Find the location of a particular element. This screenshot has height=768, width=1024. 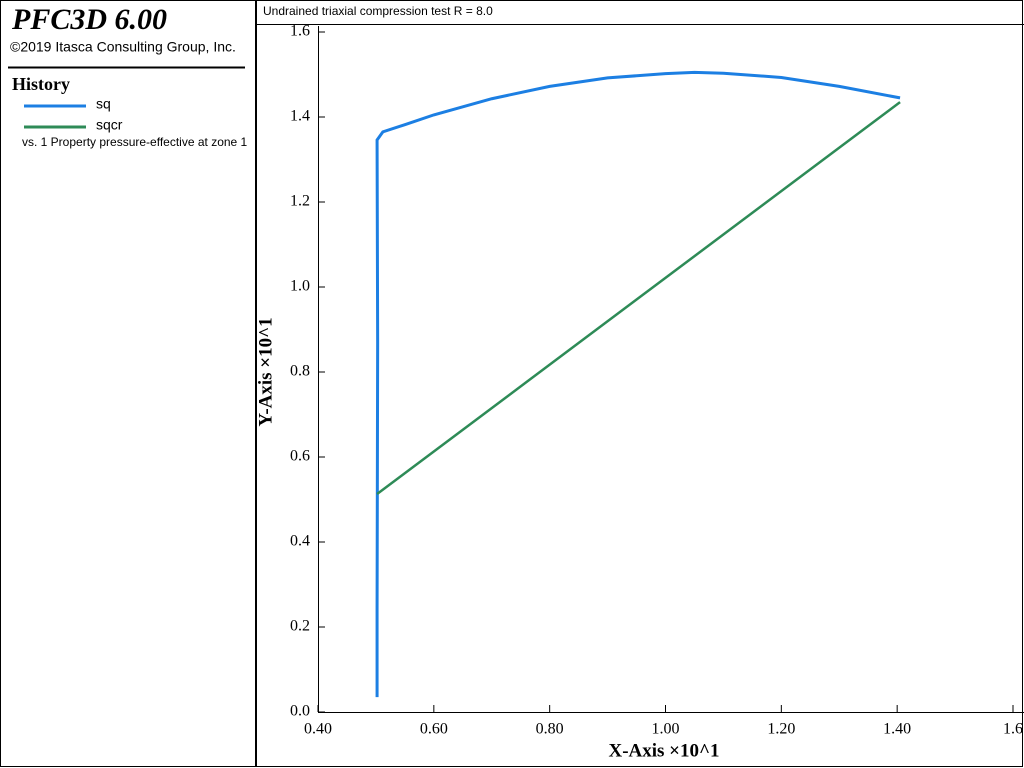

legend-label: sqcr is located at coordinates (109, 125).